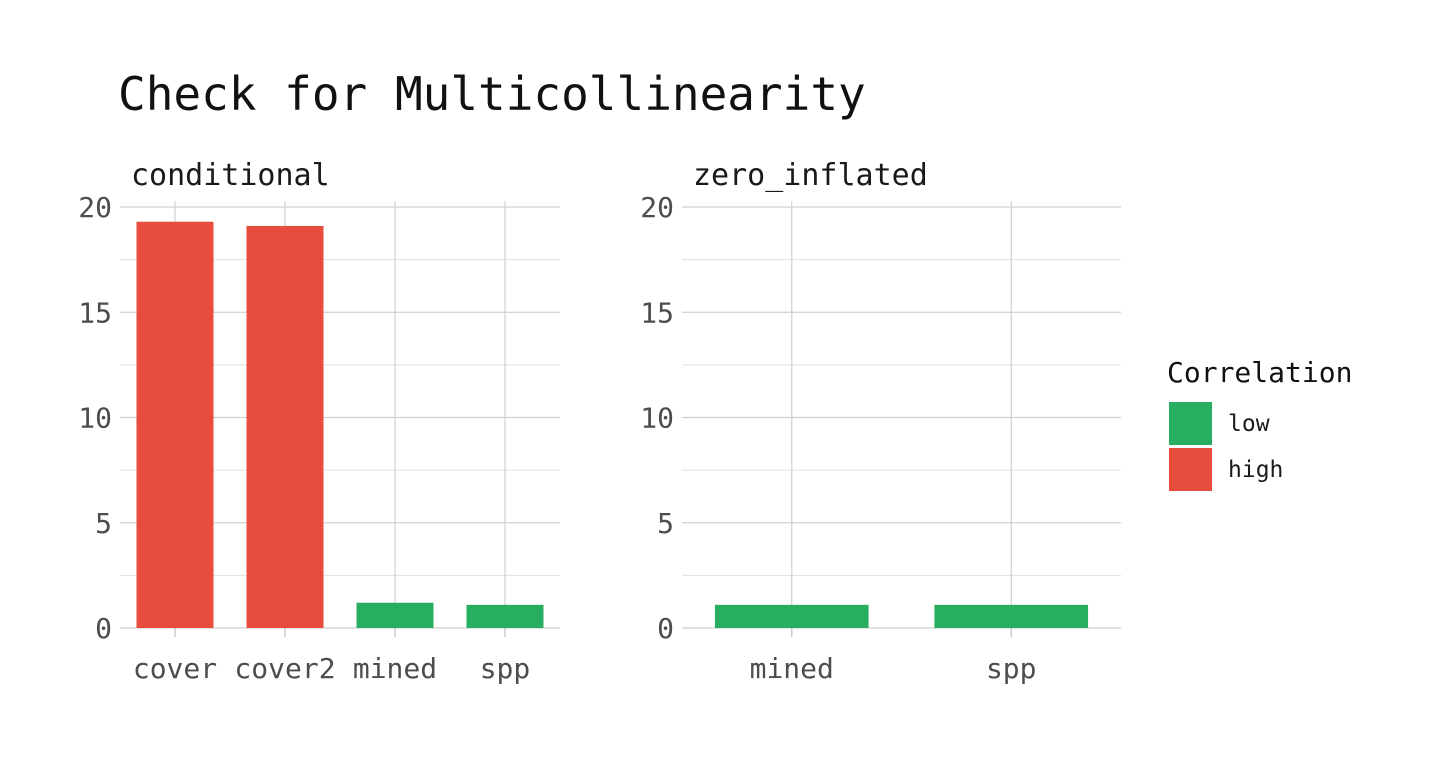  Describe the element at coordinates (1255, 470) in the screenshot. I see `legend-label-high: high` at that location.